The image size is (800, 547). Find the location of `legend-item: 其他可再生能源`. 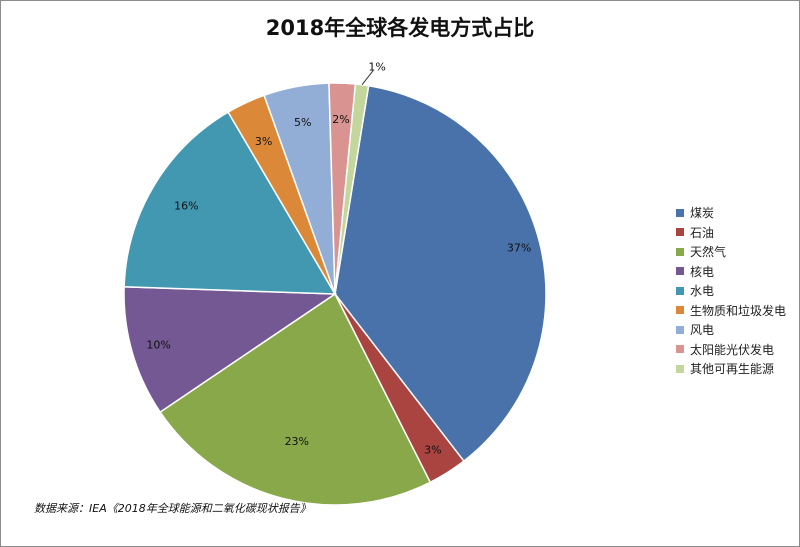

legend-item: 其他可再生能源 is located at coordinates (731, 369).